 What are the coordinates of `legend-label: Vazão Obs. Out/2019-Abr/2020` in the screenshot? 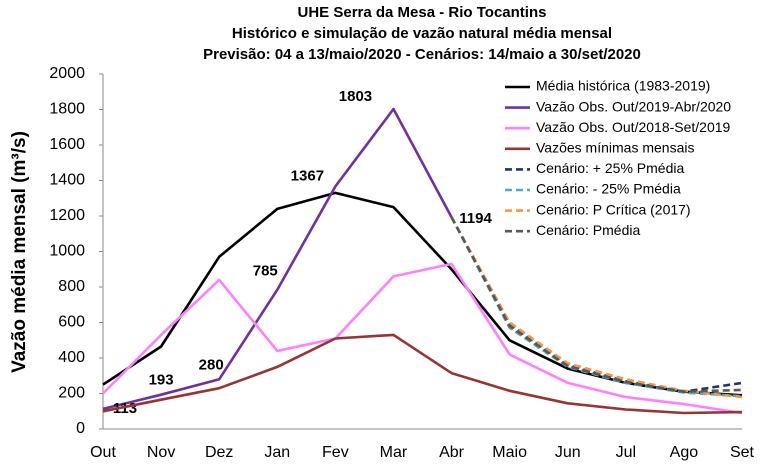 It's located at (633, 106).